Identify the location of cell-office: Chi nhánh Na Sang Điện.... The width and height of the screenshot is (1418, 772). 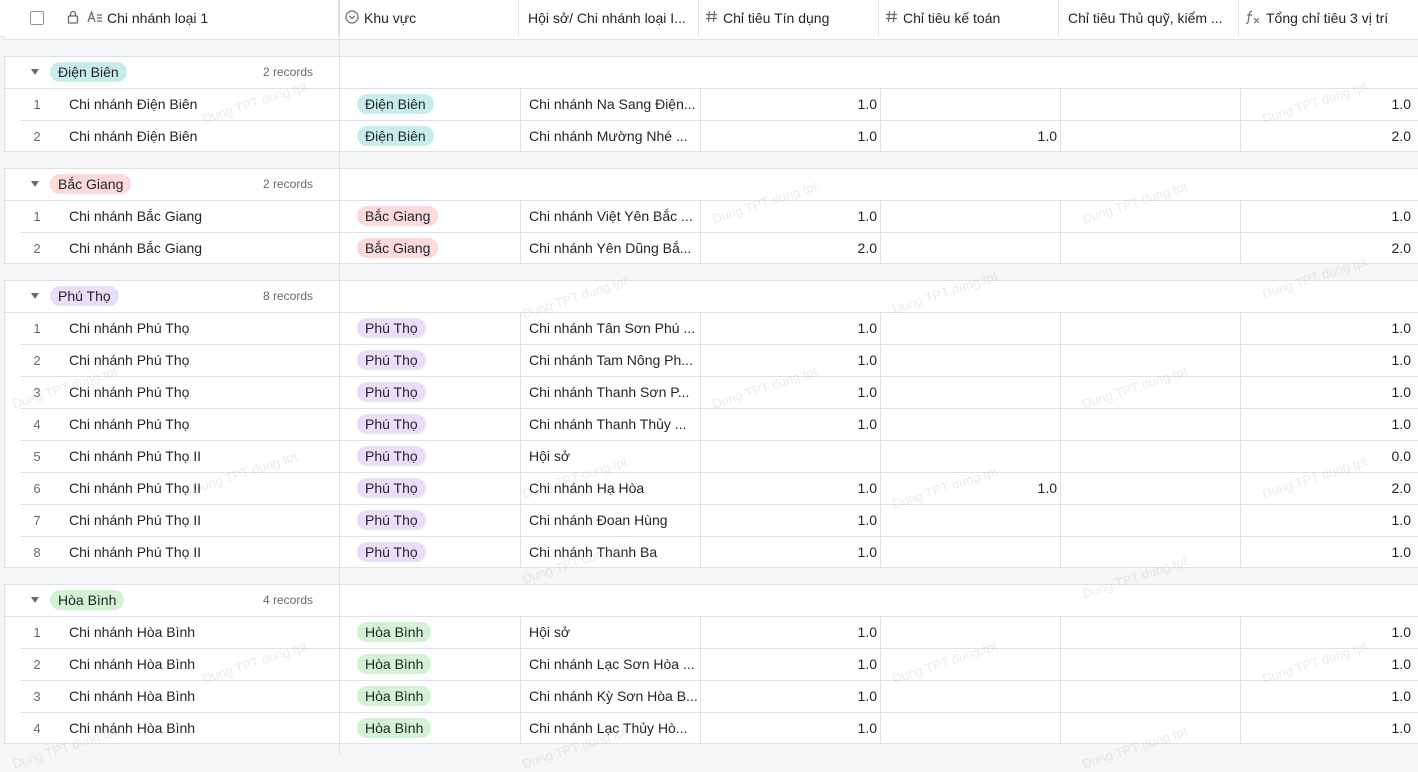
(612, 104).